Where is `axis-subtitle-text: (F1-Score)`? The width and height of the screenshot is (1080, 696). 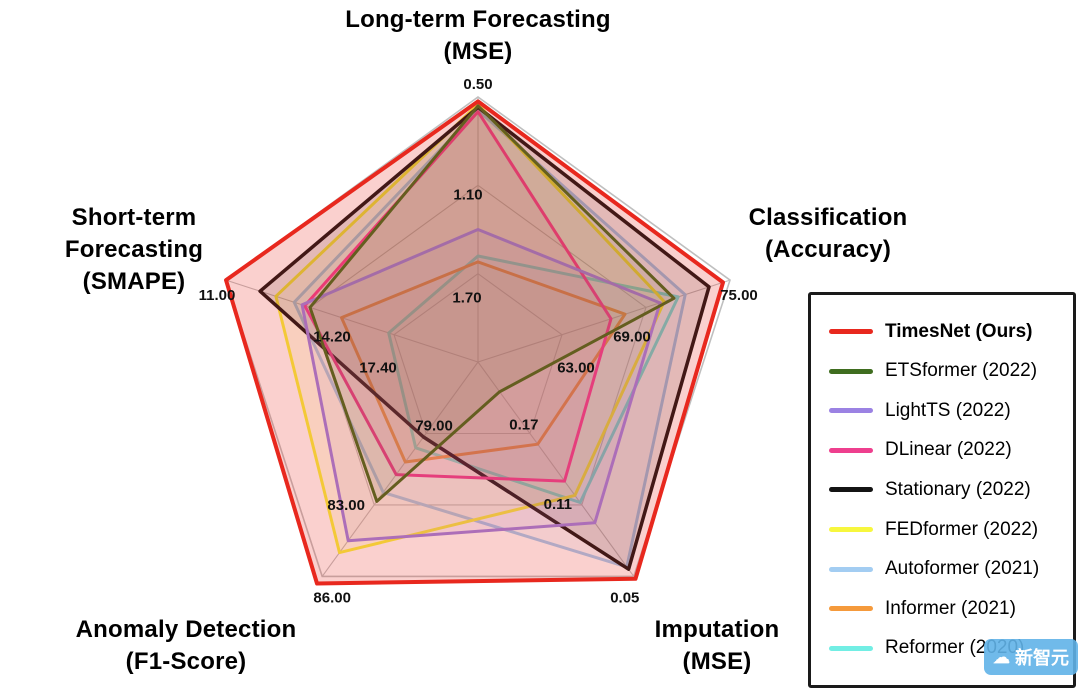 axis-subtitle-text: (F1-Score) is located at coordinates (186, 661).